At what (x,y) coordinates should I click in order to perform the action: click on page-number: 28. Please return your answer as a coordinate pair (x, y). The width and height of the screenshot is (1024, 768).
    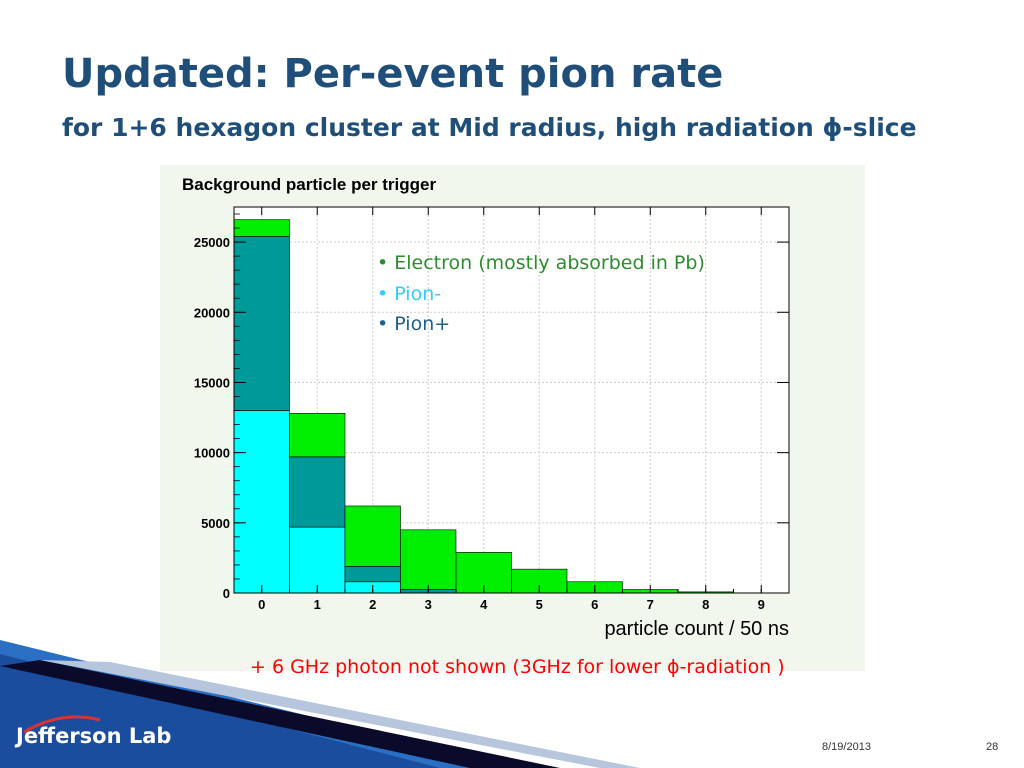
    Looking at the image, I should click on (992, 747).